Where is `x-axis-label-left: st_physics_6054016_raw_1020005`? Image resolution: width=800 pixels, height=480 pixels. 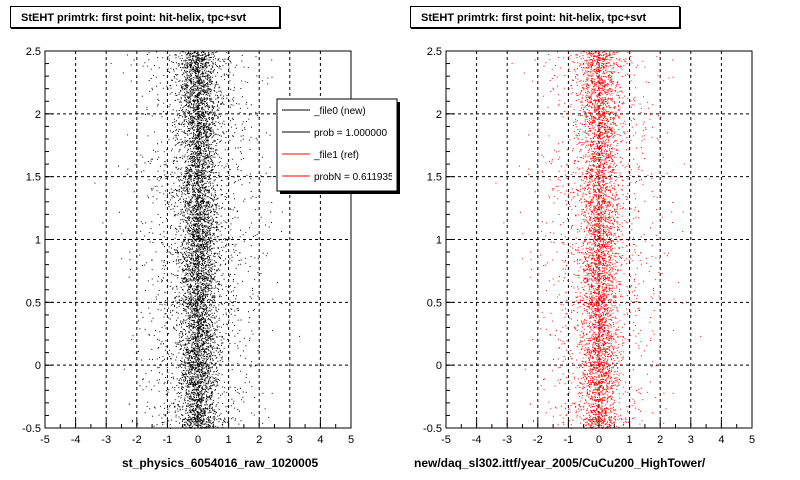
x-axis-label-left: st_physics_6054016_raw_1020005 is located at coordinates (220, 463).